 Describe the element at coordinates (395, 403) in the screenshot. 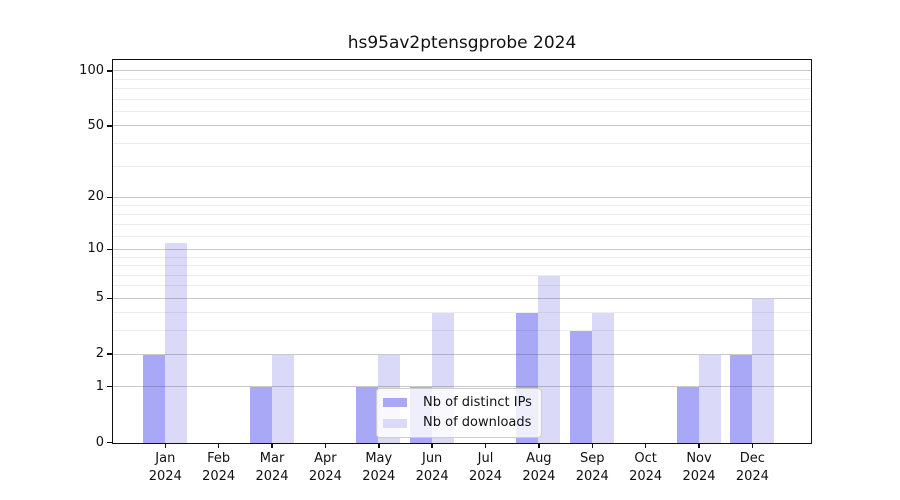

I see `legend-swatch-distinct-ips-icon` at that location.